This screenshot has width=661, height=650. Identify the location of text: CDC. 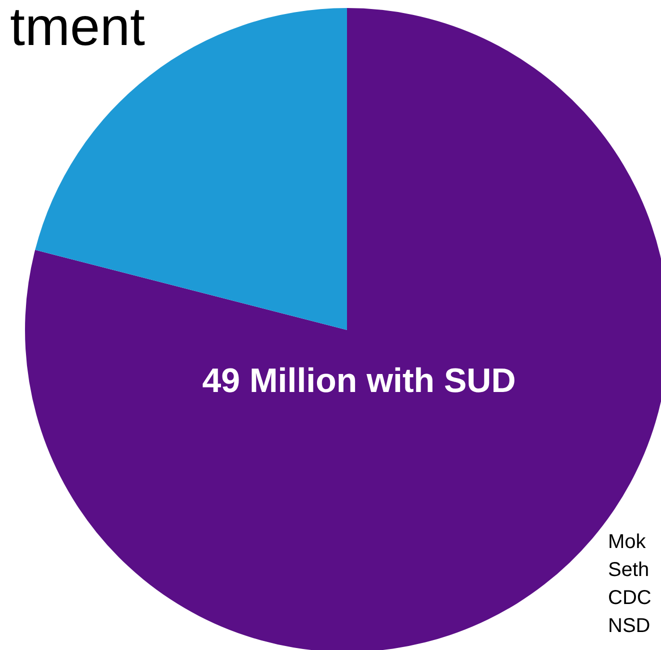
(630, 598).